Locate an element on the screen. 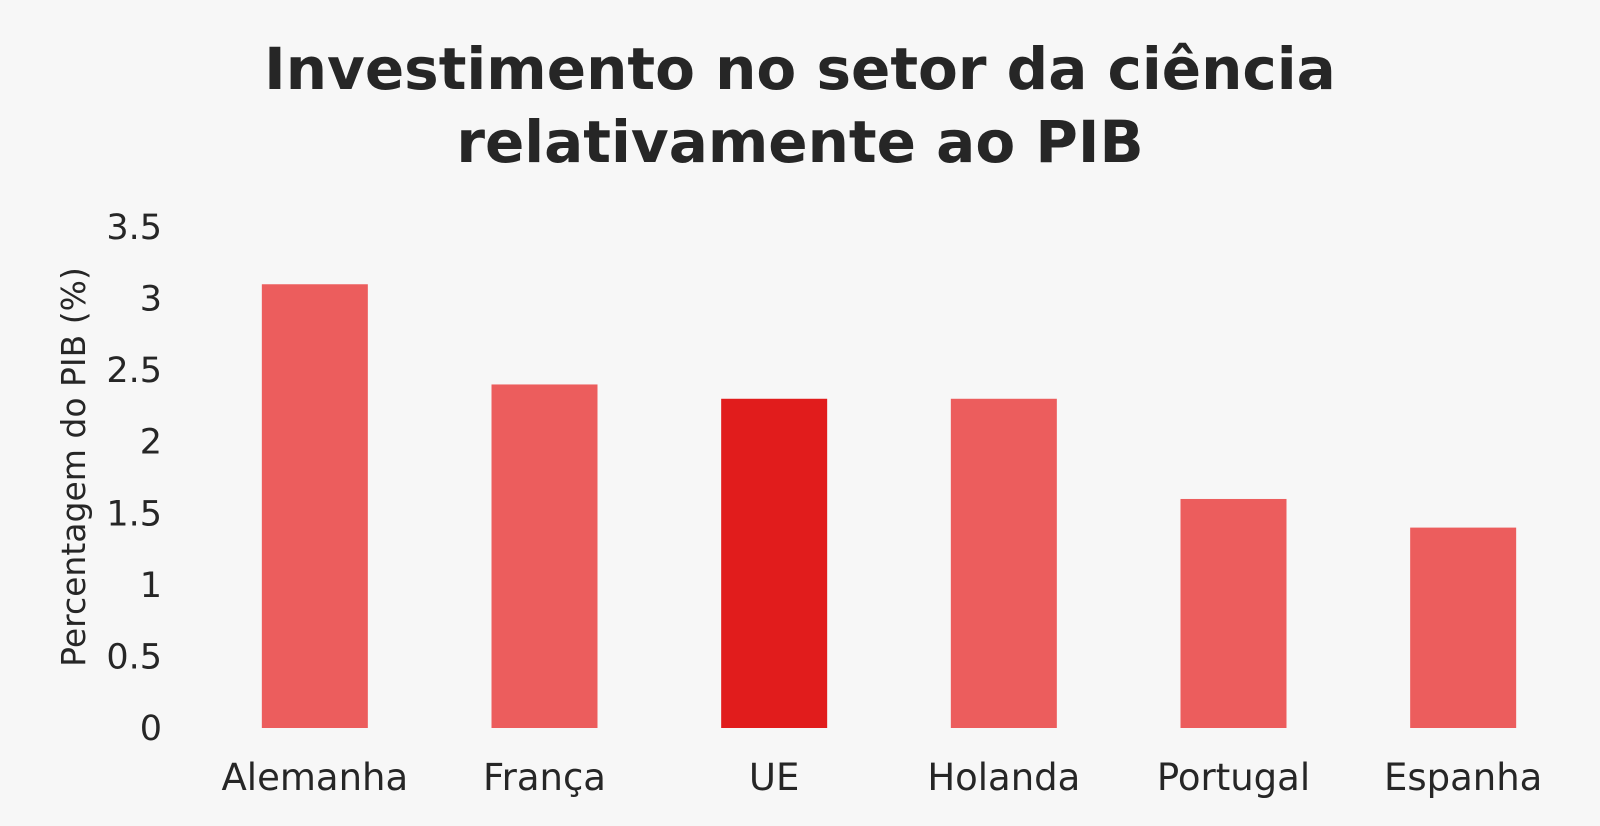 Image resolution: width=1600 pixels, height=826 pixels. y-tick-label: 2.5 is located at coordinates (134, 371).